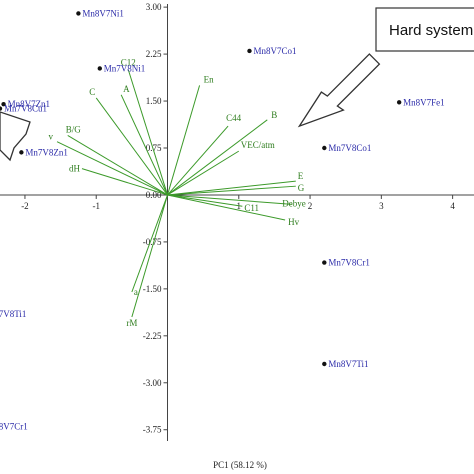 The width and height of the screenshot is (474, 474). Describe the element at coordinates (348, 364) in the screenshot. I see `sample-label: Mn8V7Ti1` at that location.